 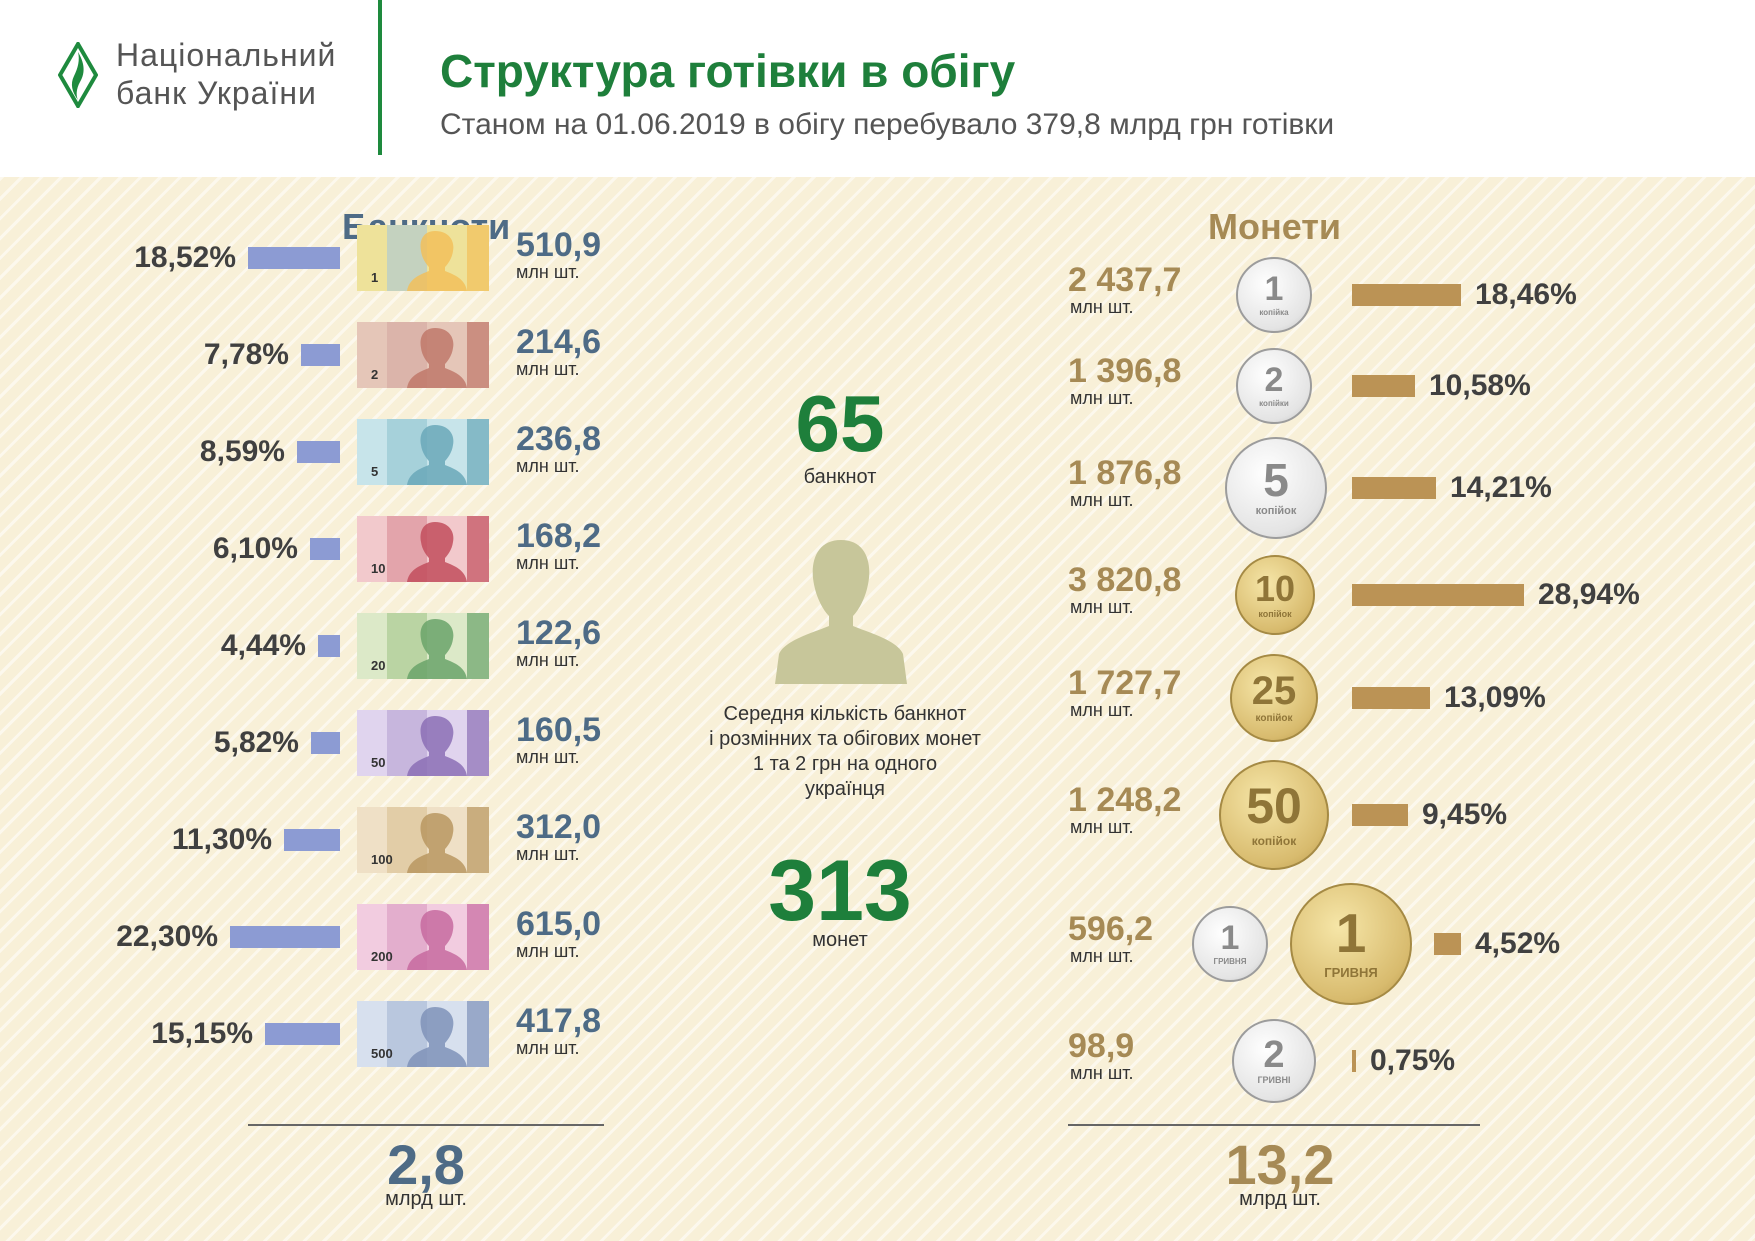 What do you see at coordinates (423, 1034) in the screenshot?
I see `banknote-image: 500` at bounding box center [423, 1034].